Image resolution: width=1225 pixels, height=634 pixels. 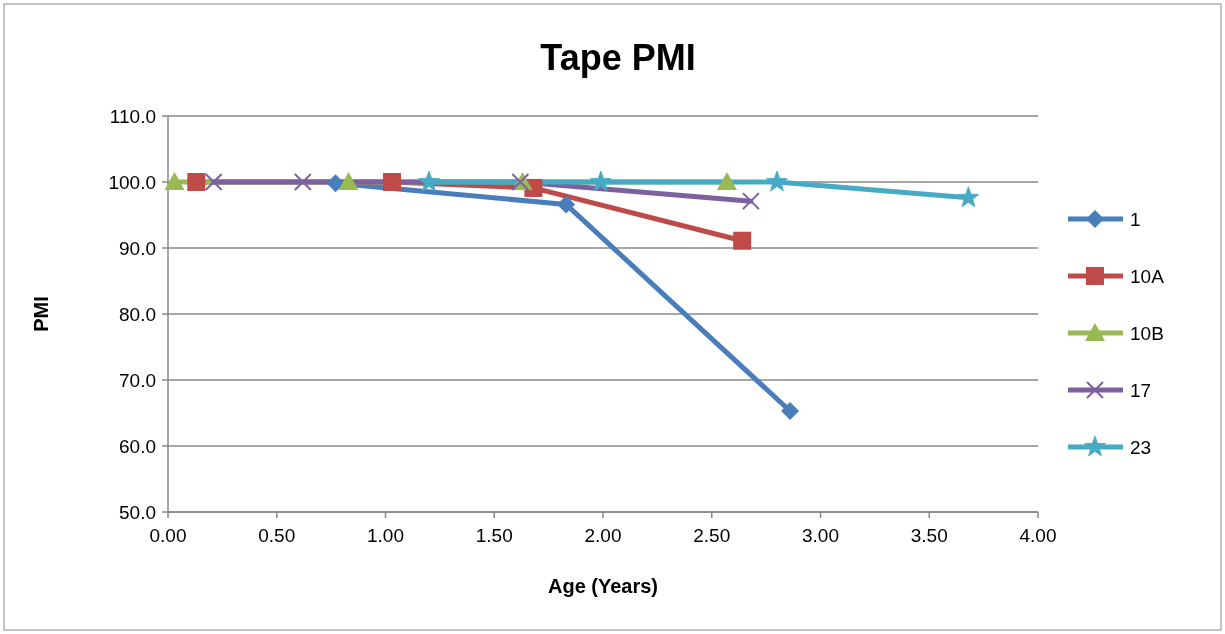 I want to click on legend-label: 10B, so click(x=1147, y=333).